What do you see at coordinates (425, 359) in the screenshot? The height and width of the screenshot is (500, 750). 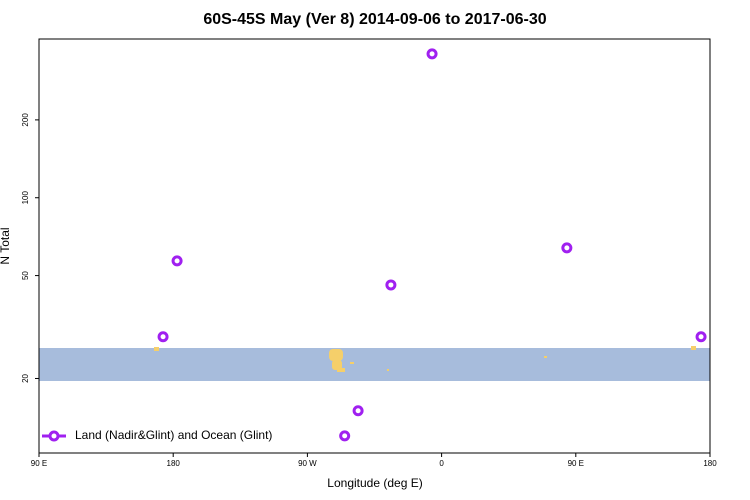 I see `land` at bounding box center [425, 359].